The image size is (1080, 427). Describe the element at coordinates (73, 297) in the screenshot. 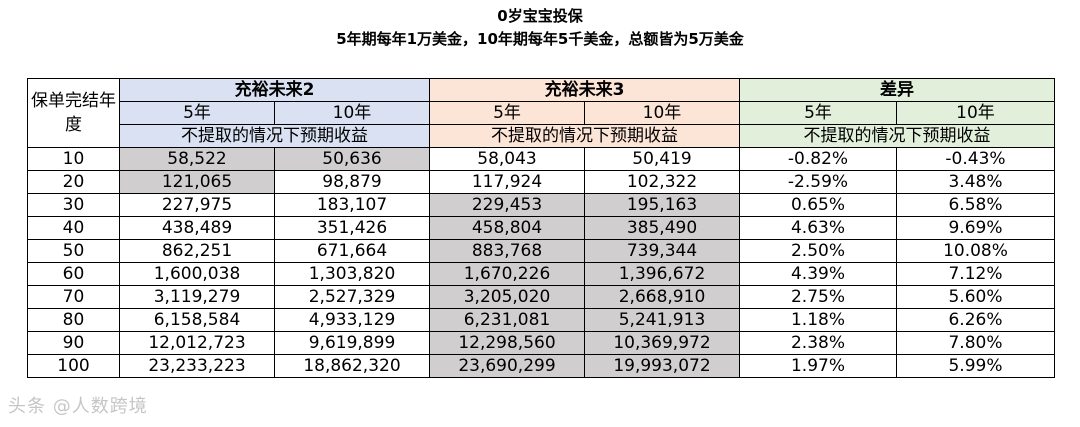

I see `year-cell: 70` at that location.